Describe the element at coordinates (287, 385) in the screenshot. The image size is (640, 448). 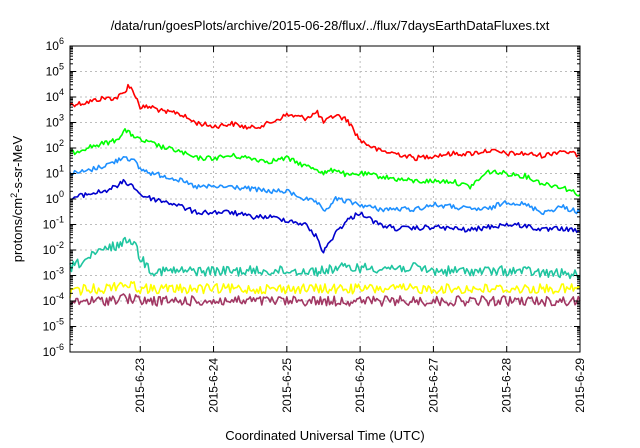
I see `x-tick-label: 2015-6-25` at that location.